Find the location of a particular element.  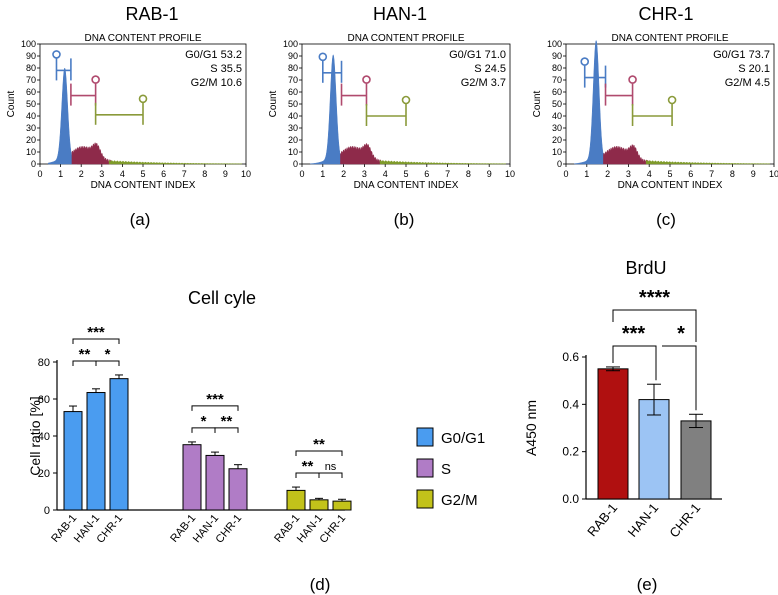

y-tick-label: 0.6 is located at coordinates (570, 357).